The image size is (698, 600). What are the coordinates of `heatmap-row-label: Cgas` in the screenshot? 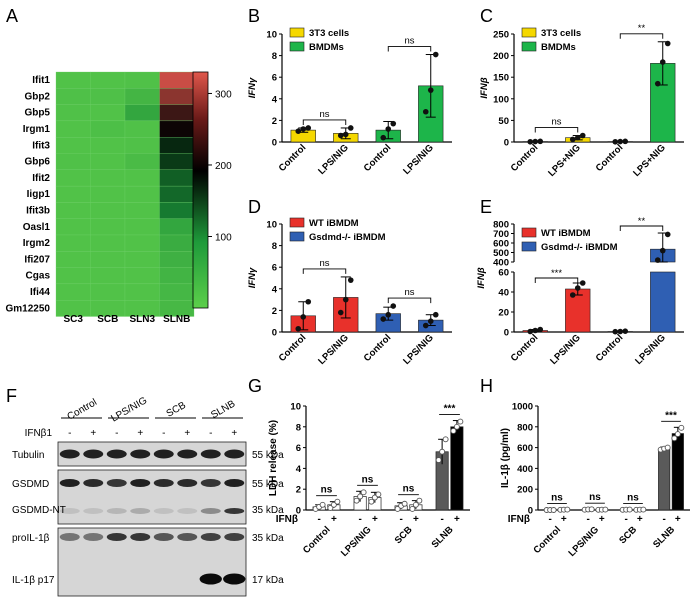 It's located at (38, 276).